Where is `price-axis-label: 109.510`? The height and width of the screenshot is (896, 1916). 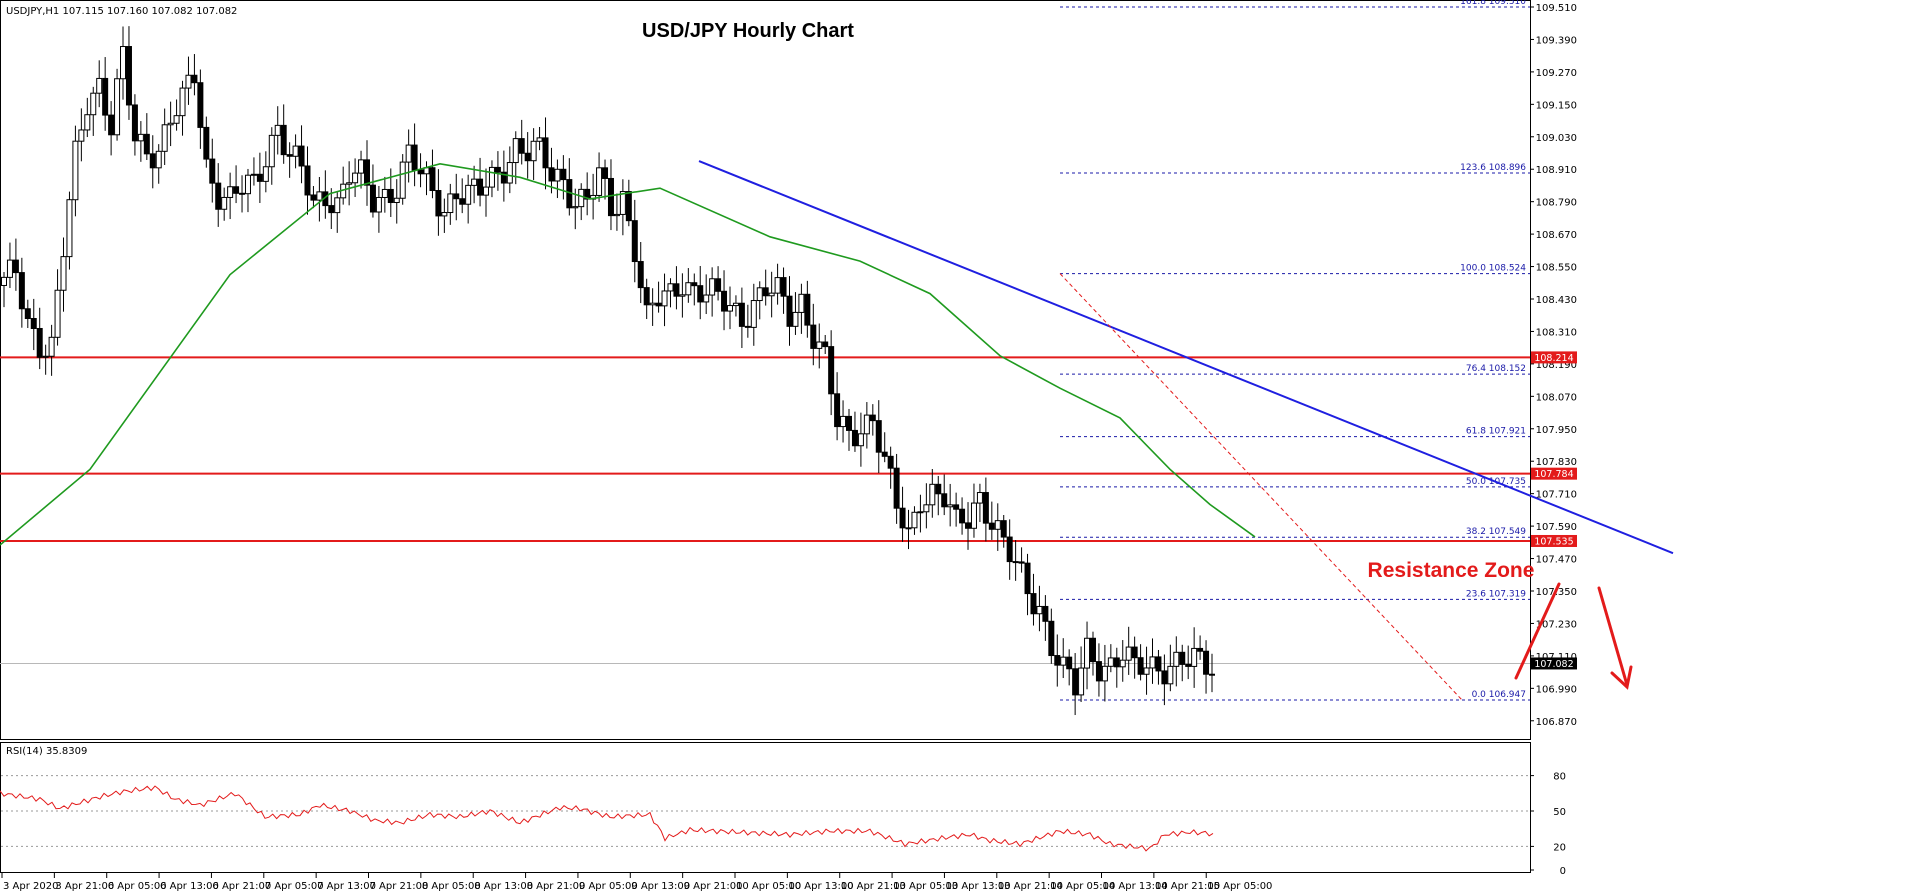
price-axis-label: 109.510 is located at coordinates (1556, 8).